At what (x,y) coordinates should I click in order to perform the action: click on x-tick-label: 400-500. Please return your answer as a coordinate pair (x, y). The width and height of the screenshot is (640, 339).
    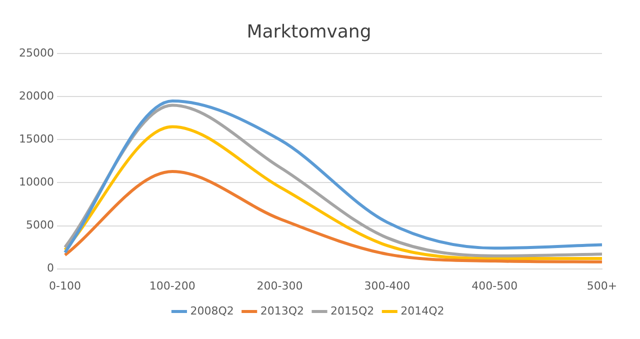
    Looking at the image, I should click on (495, 285).